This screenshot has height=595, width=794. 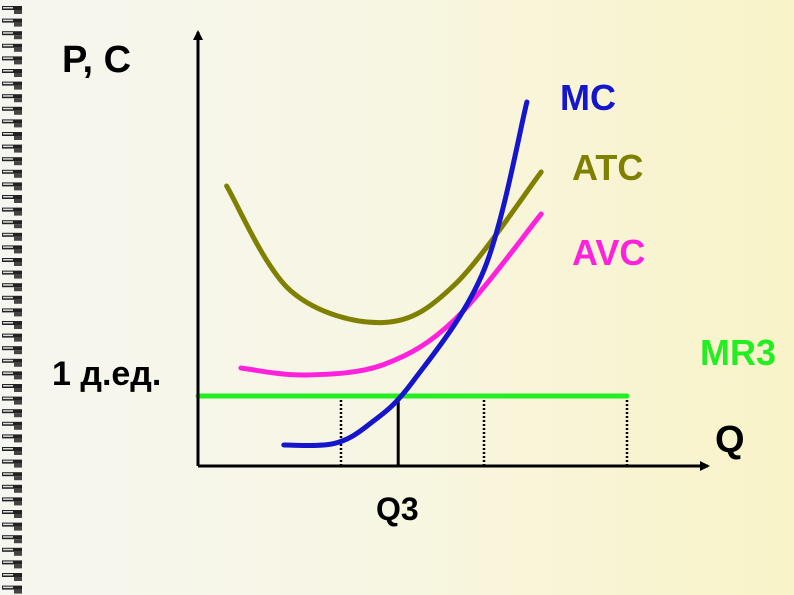 What do you see at coordinates (738, 352) in the screenshot?
I see `series-label-mr3: MR3` at bounding box center [738, 352].